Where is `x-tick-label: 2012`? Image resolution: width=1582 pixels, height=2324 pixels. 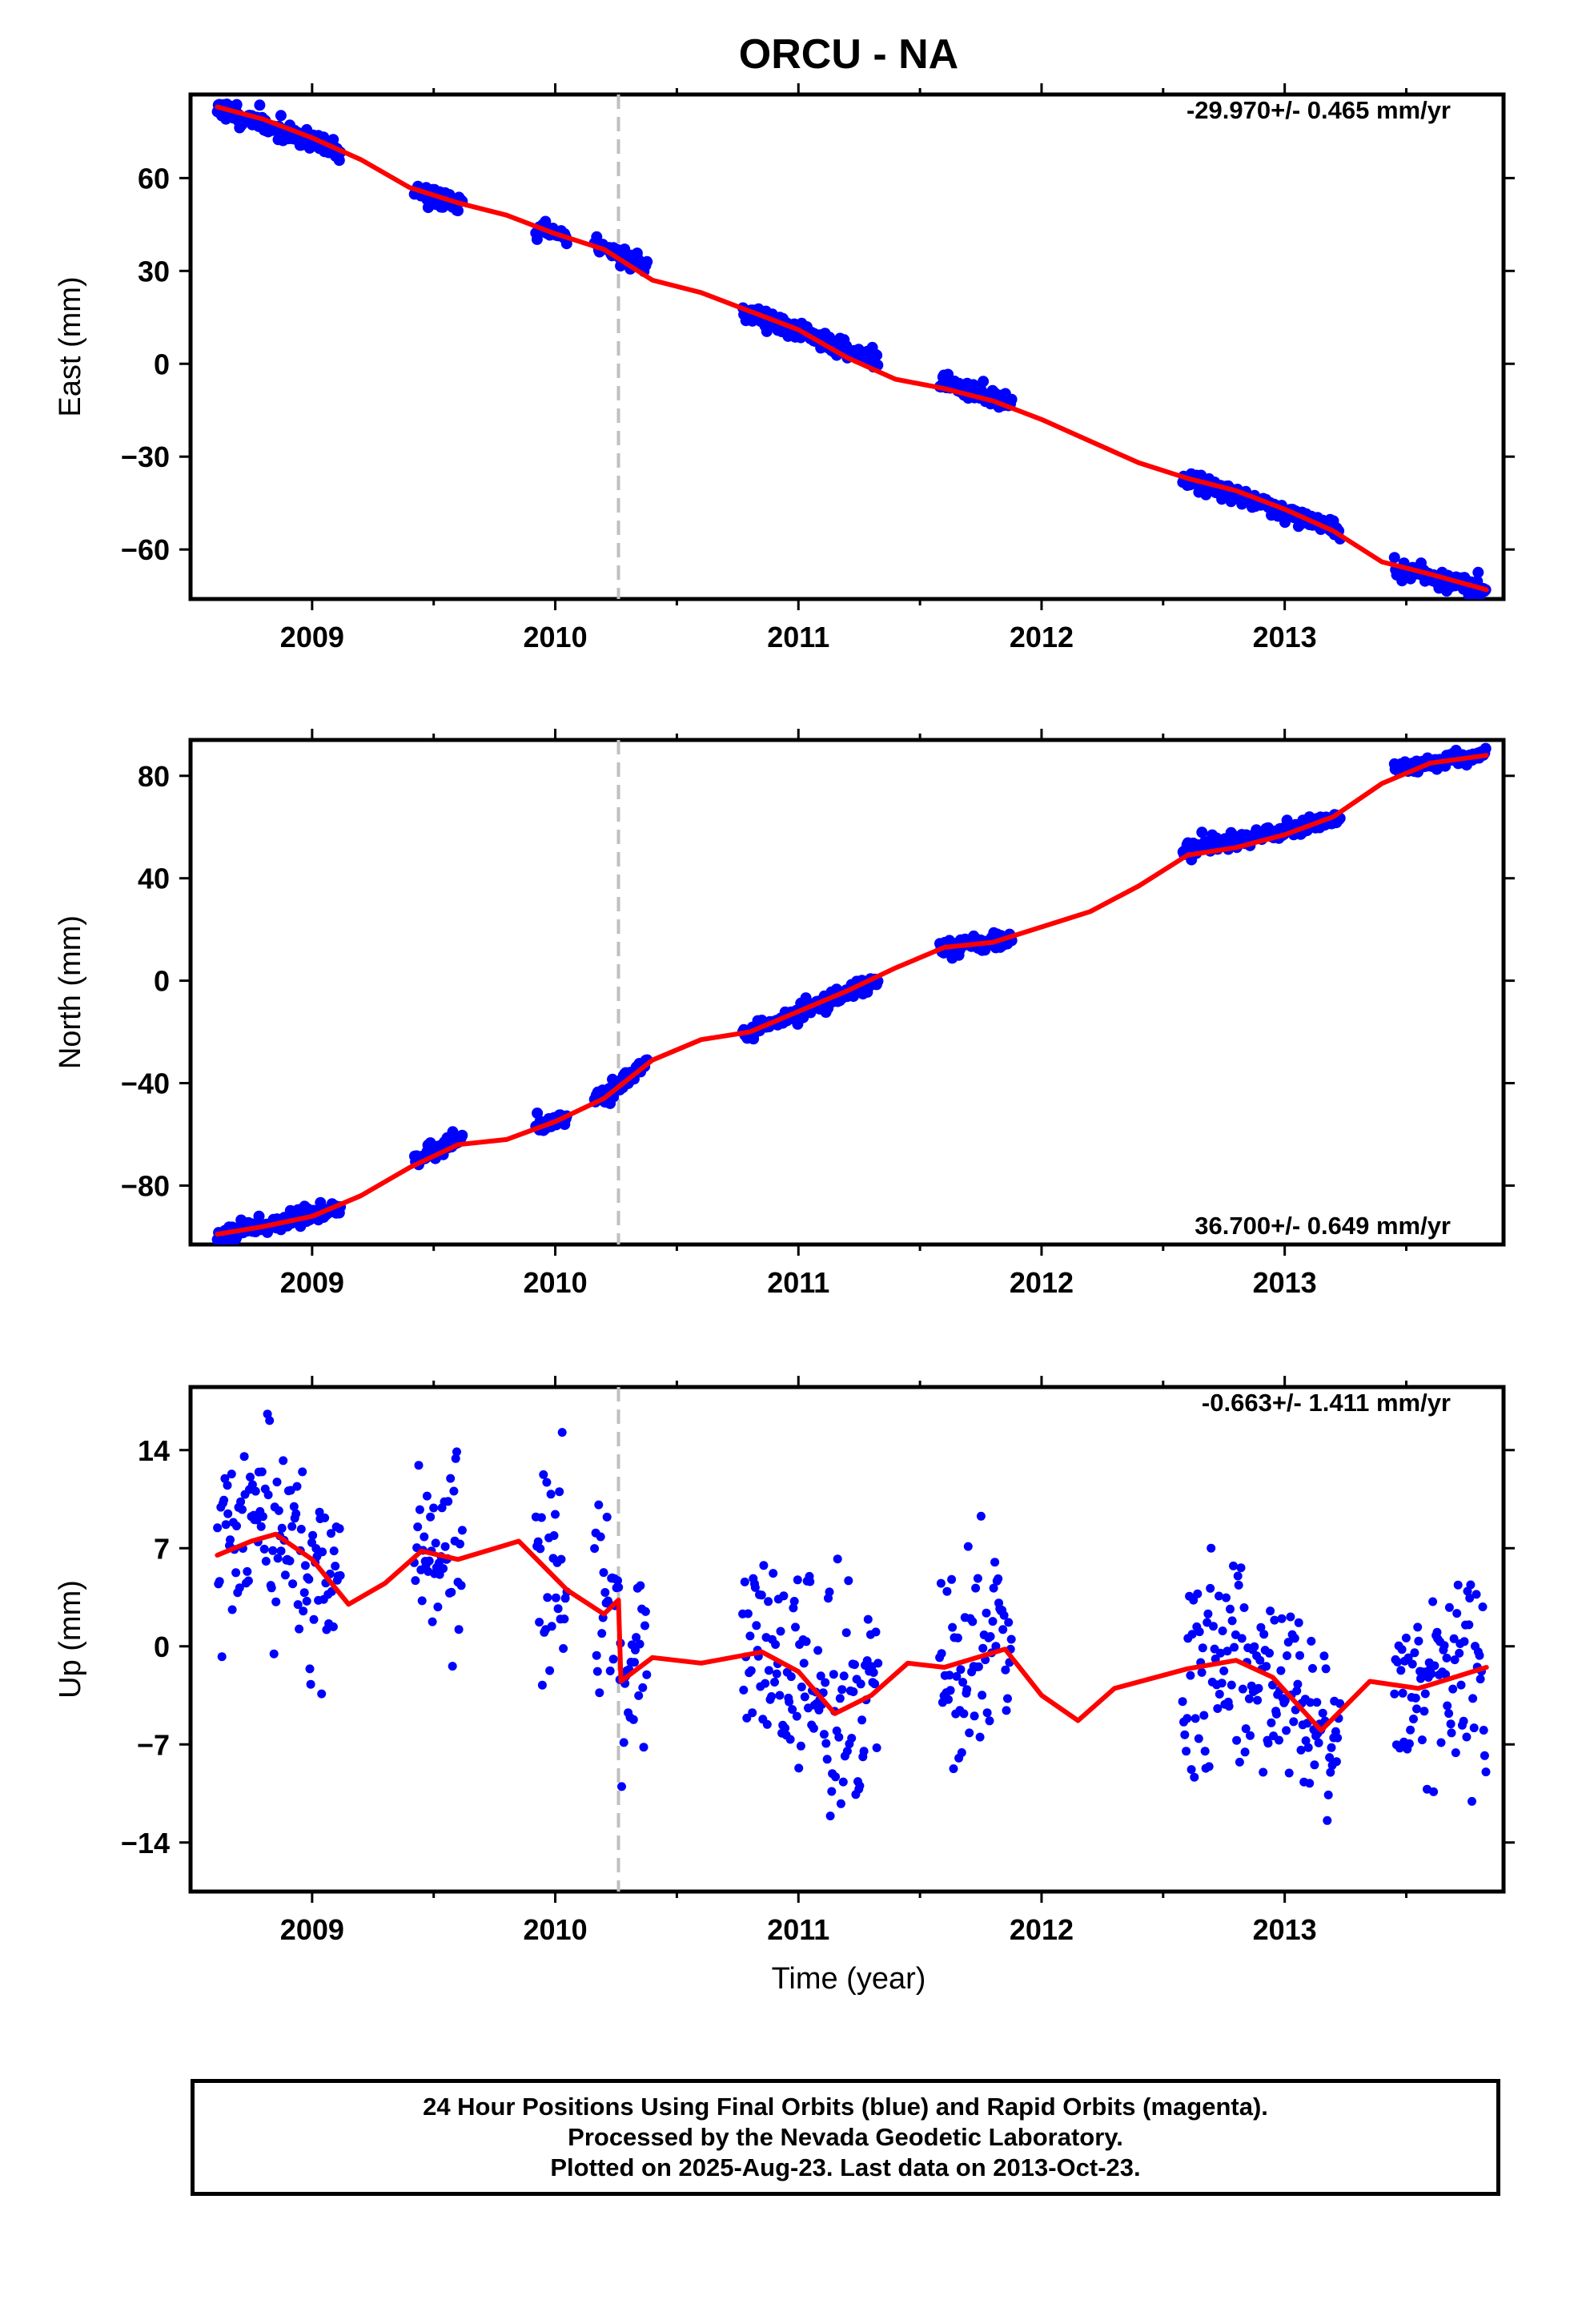
x-tick-label: 2012 is located at coordinates (1042, 1282).